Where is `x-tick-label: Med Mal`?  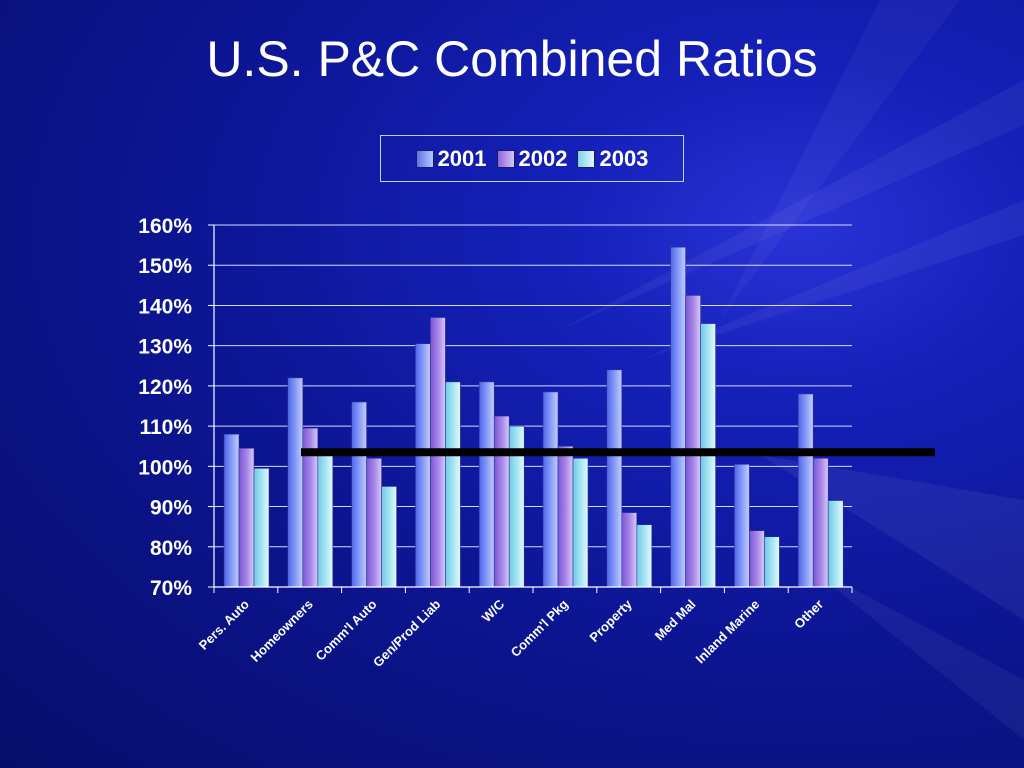
x-tick-label: Med Mal is located at coordinates (675, 620).